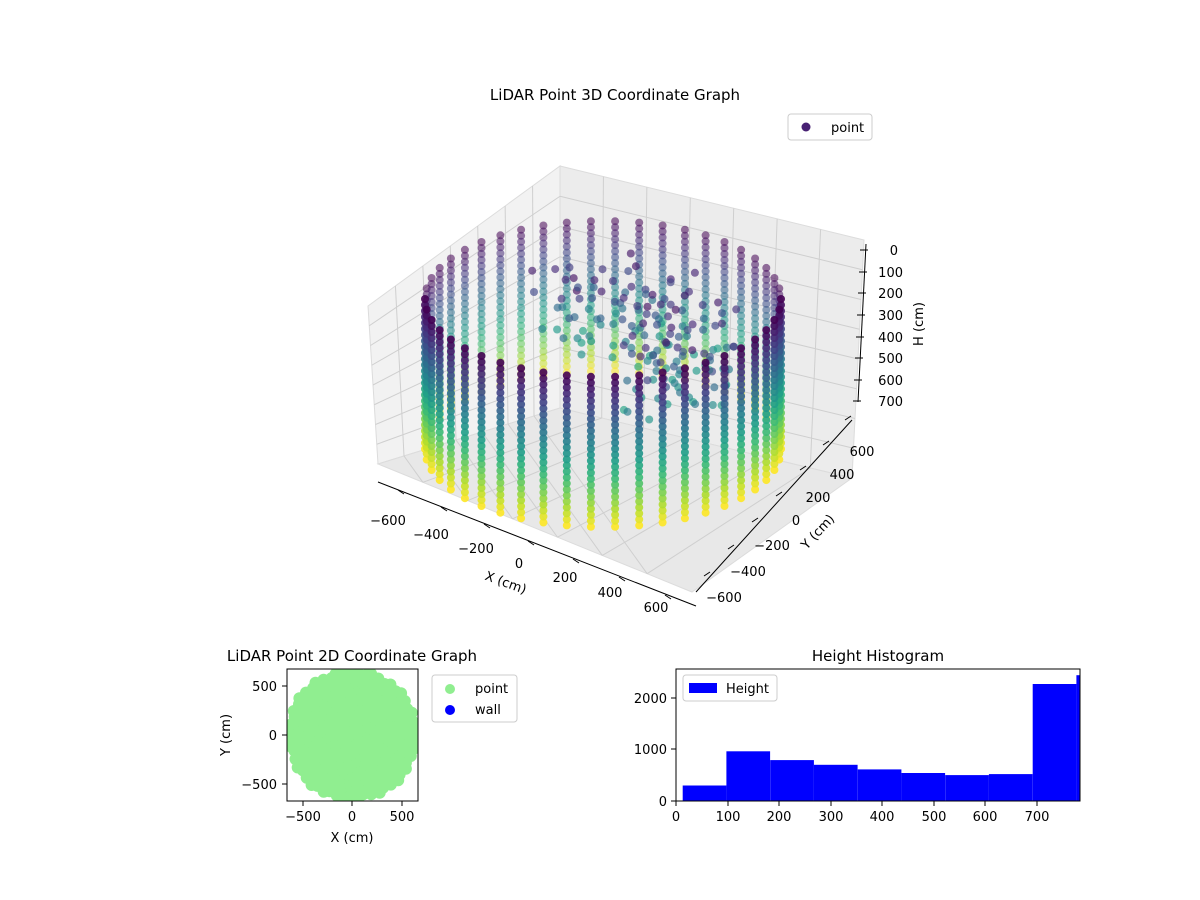  I want to click on x-tick-label: 200, so click(779, 817).